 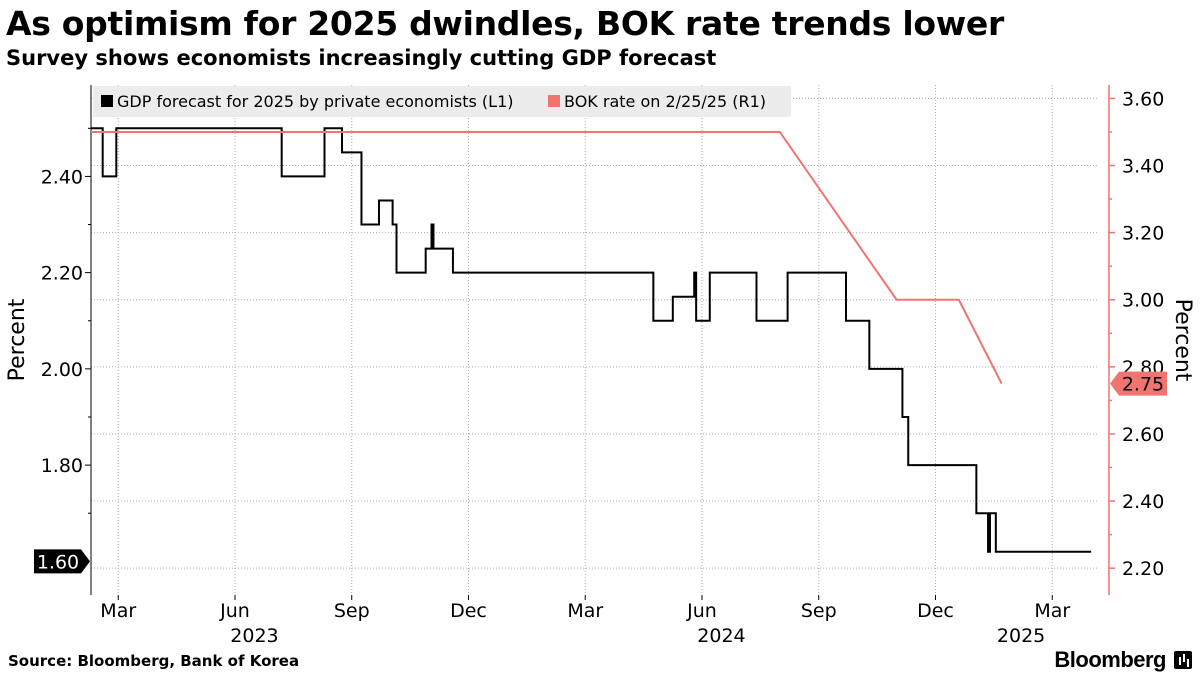 I want to click on right-axis-title: Percent, so click(x=1182, y=340).